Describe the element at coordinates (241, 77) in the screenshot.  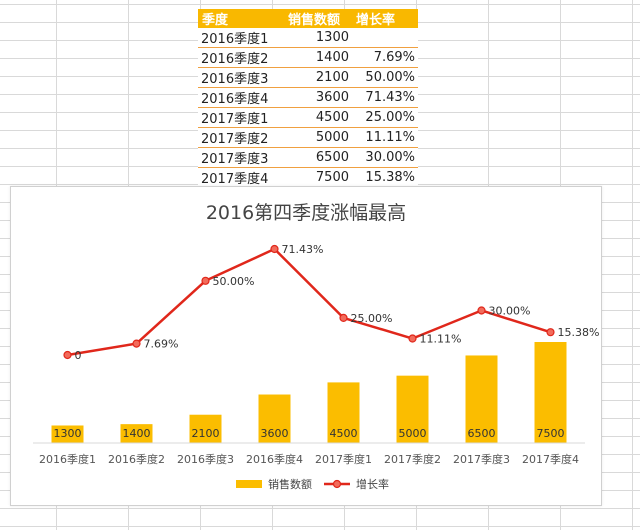
I see `cell-quarter: 2016季度3` at that location.